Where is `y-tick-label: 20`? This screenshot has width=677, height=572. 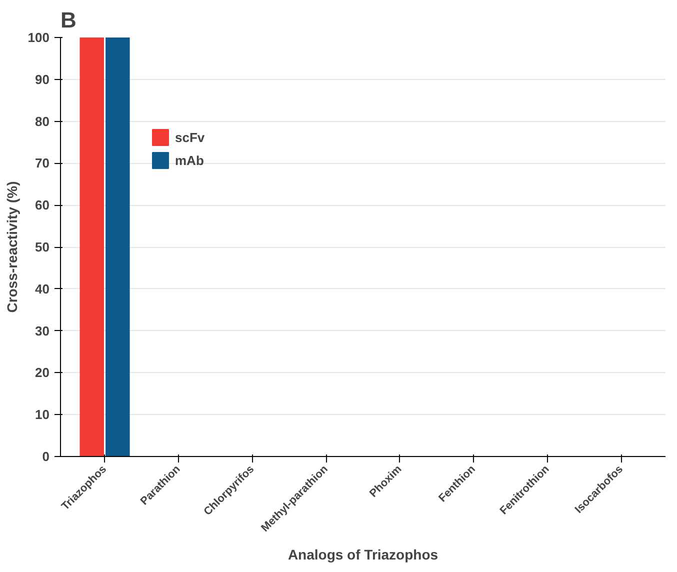
y-tick-label: 20 is located at coordinates (42, 372).